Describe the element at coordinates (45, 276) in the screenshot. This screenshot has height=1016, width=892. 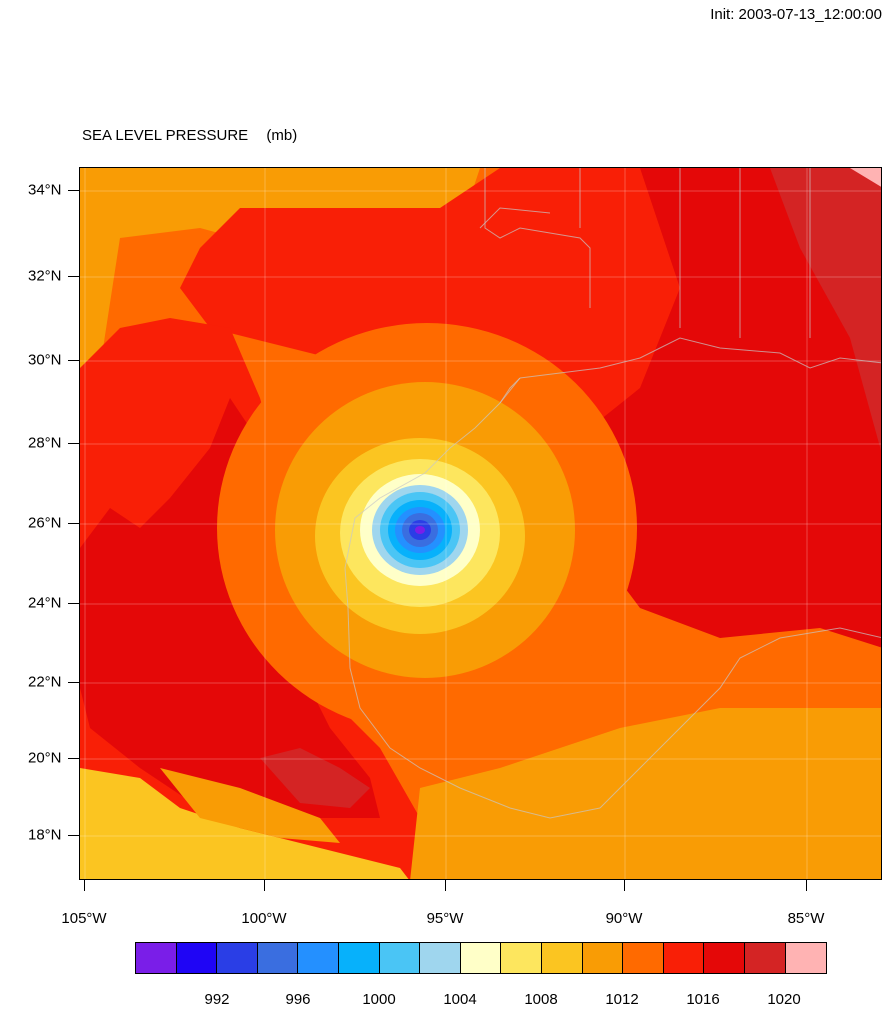
I see `lat-label: 32°N` at that location.